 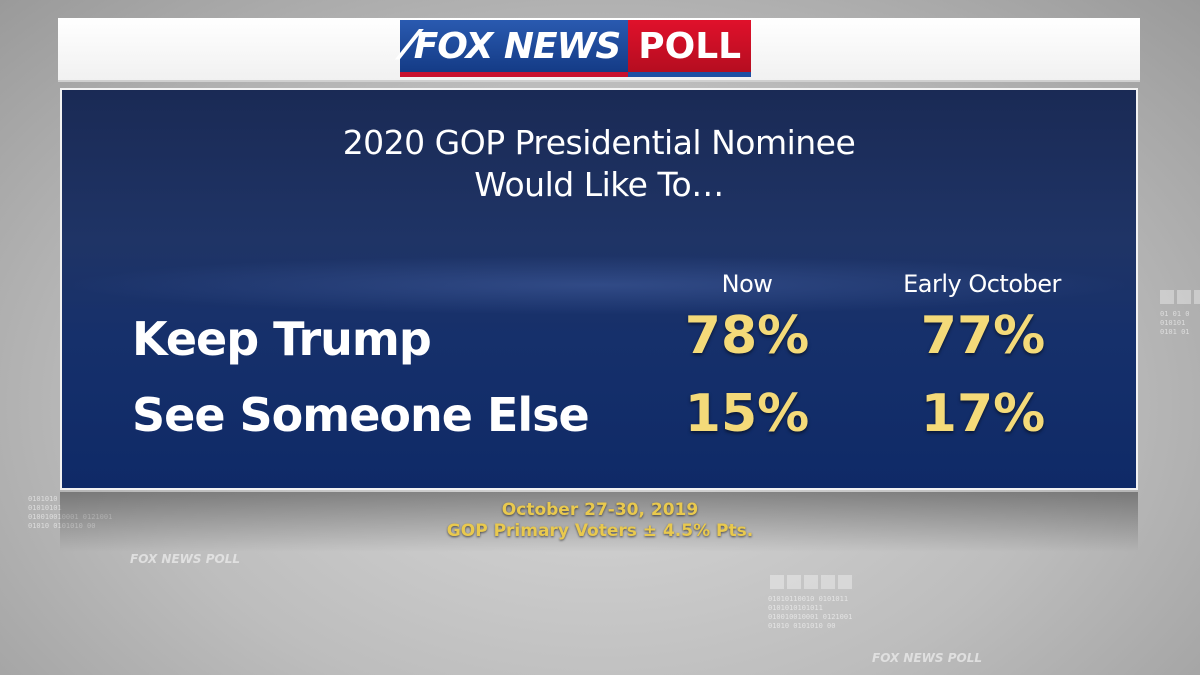 I want to click on footer-shadow, so click(x=599, y=522).